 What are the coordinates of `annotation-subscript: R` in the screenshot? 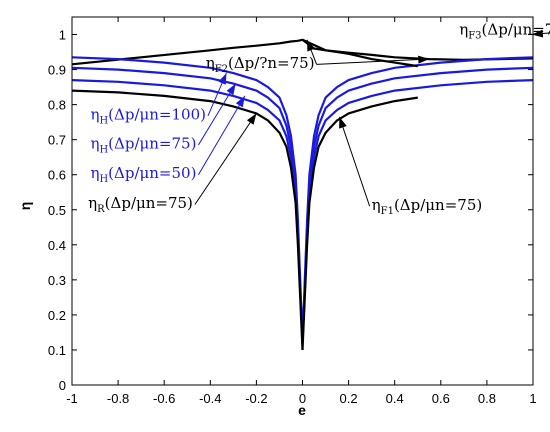 It's located at (101, 209).